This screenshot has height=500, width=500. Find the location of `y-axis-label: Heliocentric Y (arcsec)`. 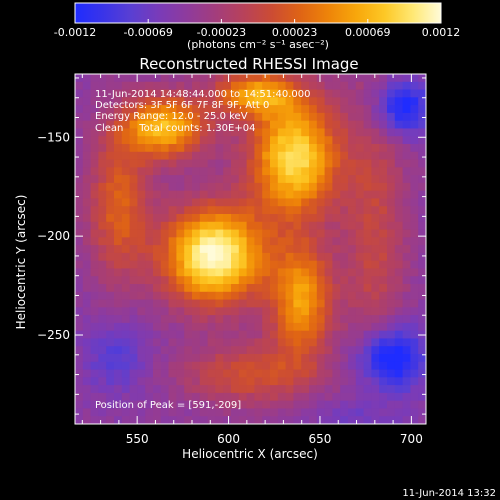

y-axis-label: Heliocentric Y (arcsec) is located at coordinates (21, 262).